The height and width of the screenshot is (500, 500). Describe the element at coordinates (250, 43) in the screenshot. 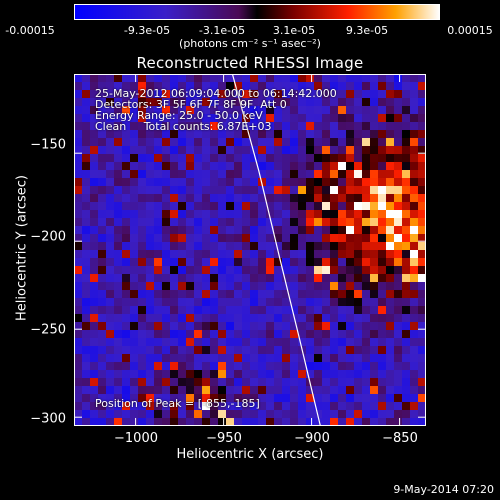

I see `colorbar-units: (photons cm⁻² s⁻¹ asec⁻²)` at that location.